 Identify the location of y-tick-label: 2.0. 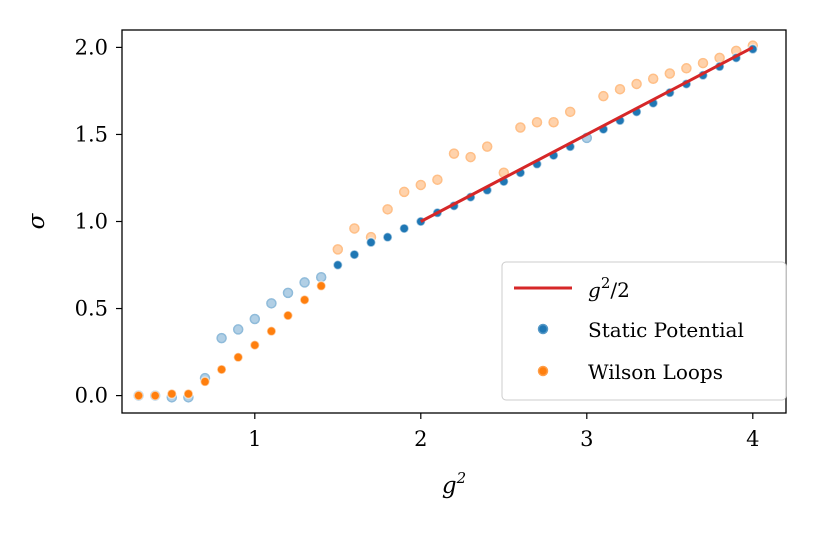
(91, 47).